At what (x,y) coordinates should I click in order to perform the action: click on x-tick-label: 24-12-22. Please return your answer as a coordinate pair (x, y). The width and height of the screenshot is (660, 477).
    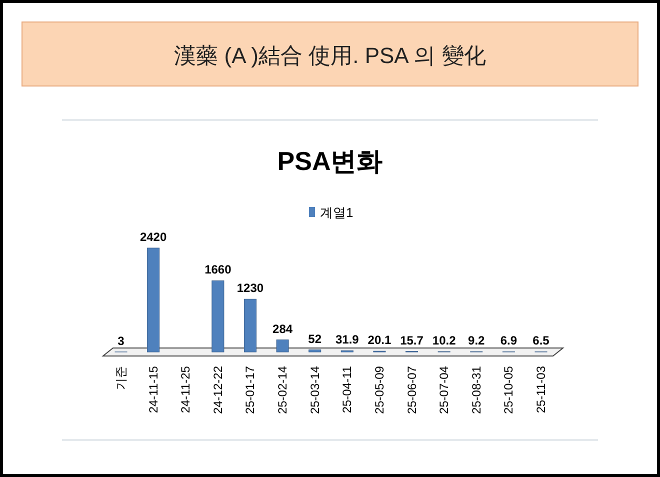
    Looking at the image, I should click on (217, 390).